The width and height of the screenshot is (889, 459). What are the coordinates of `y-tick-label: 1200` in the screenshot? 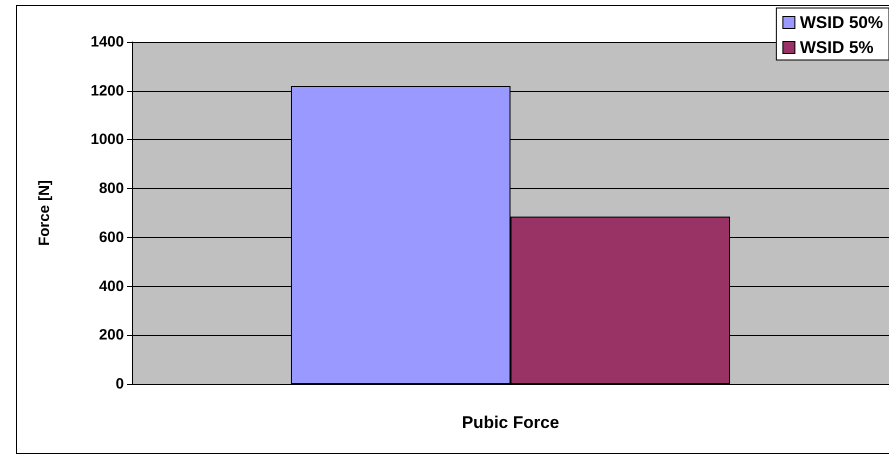 It's located at (107, 91).